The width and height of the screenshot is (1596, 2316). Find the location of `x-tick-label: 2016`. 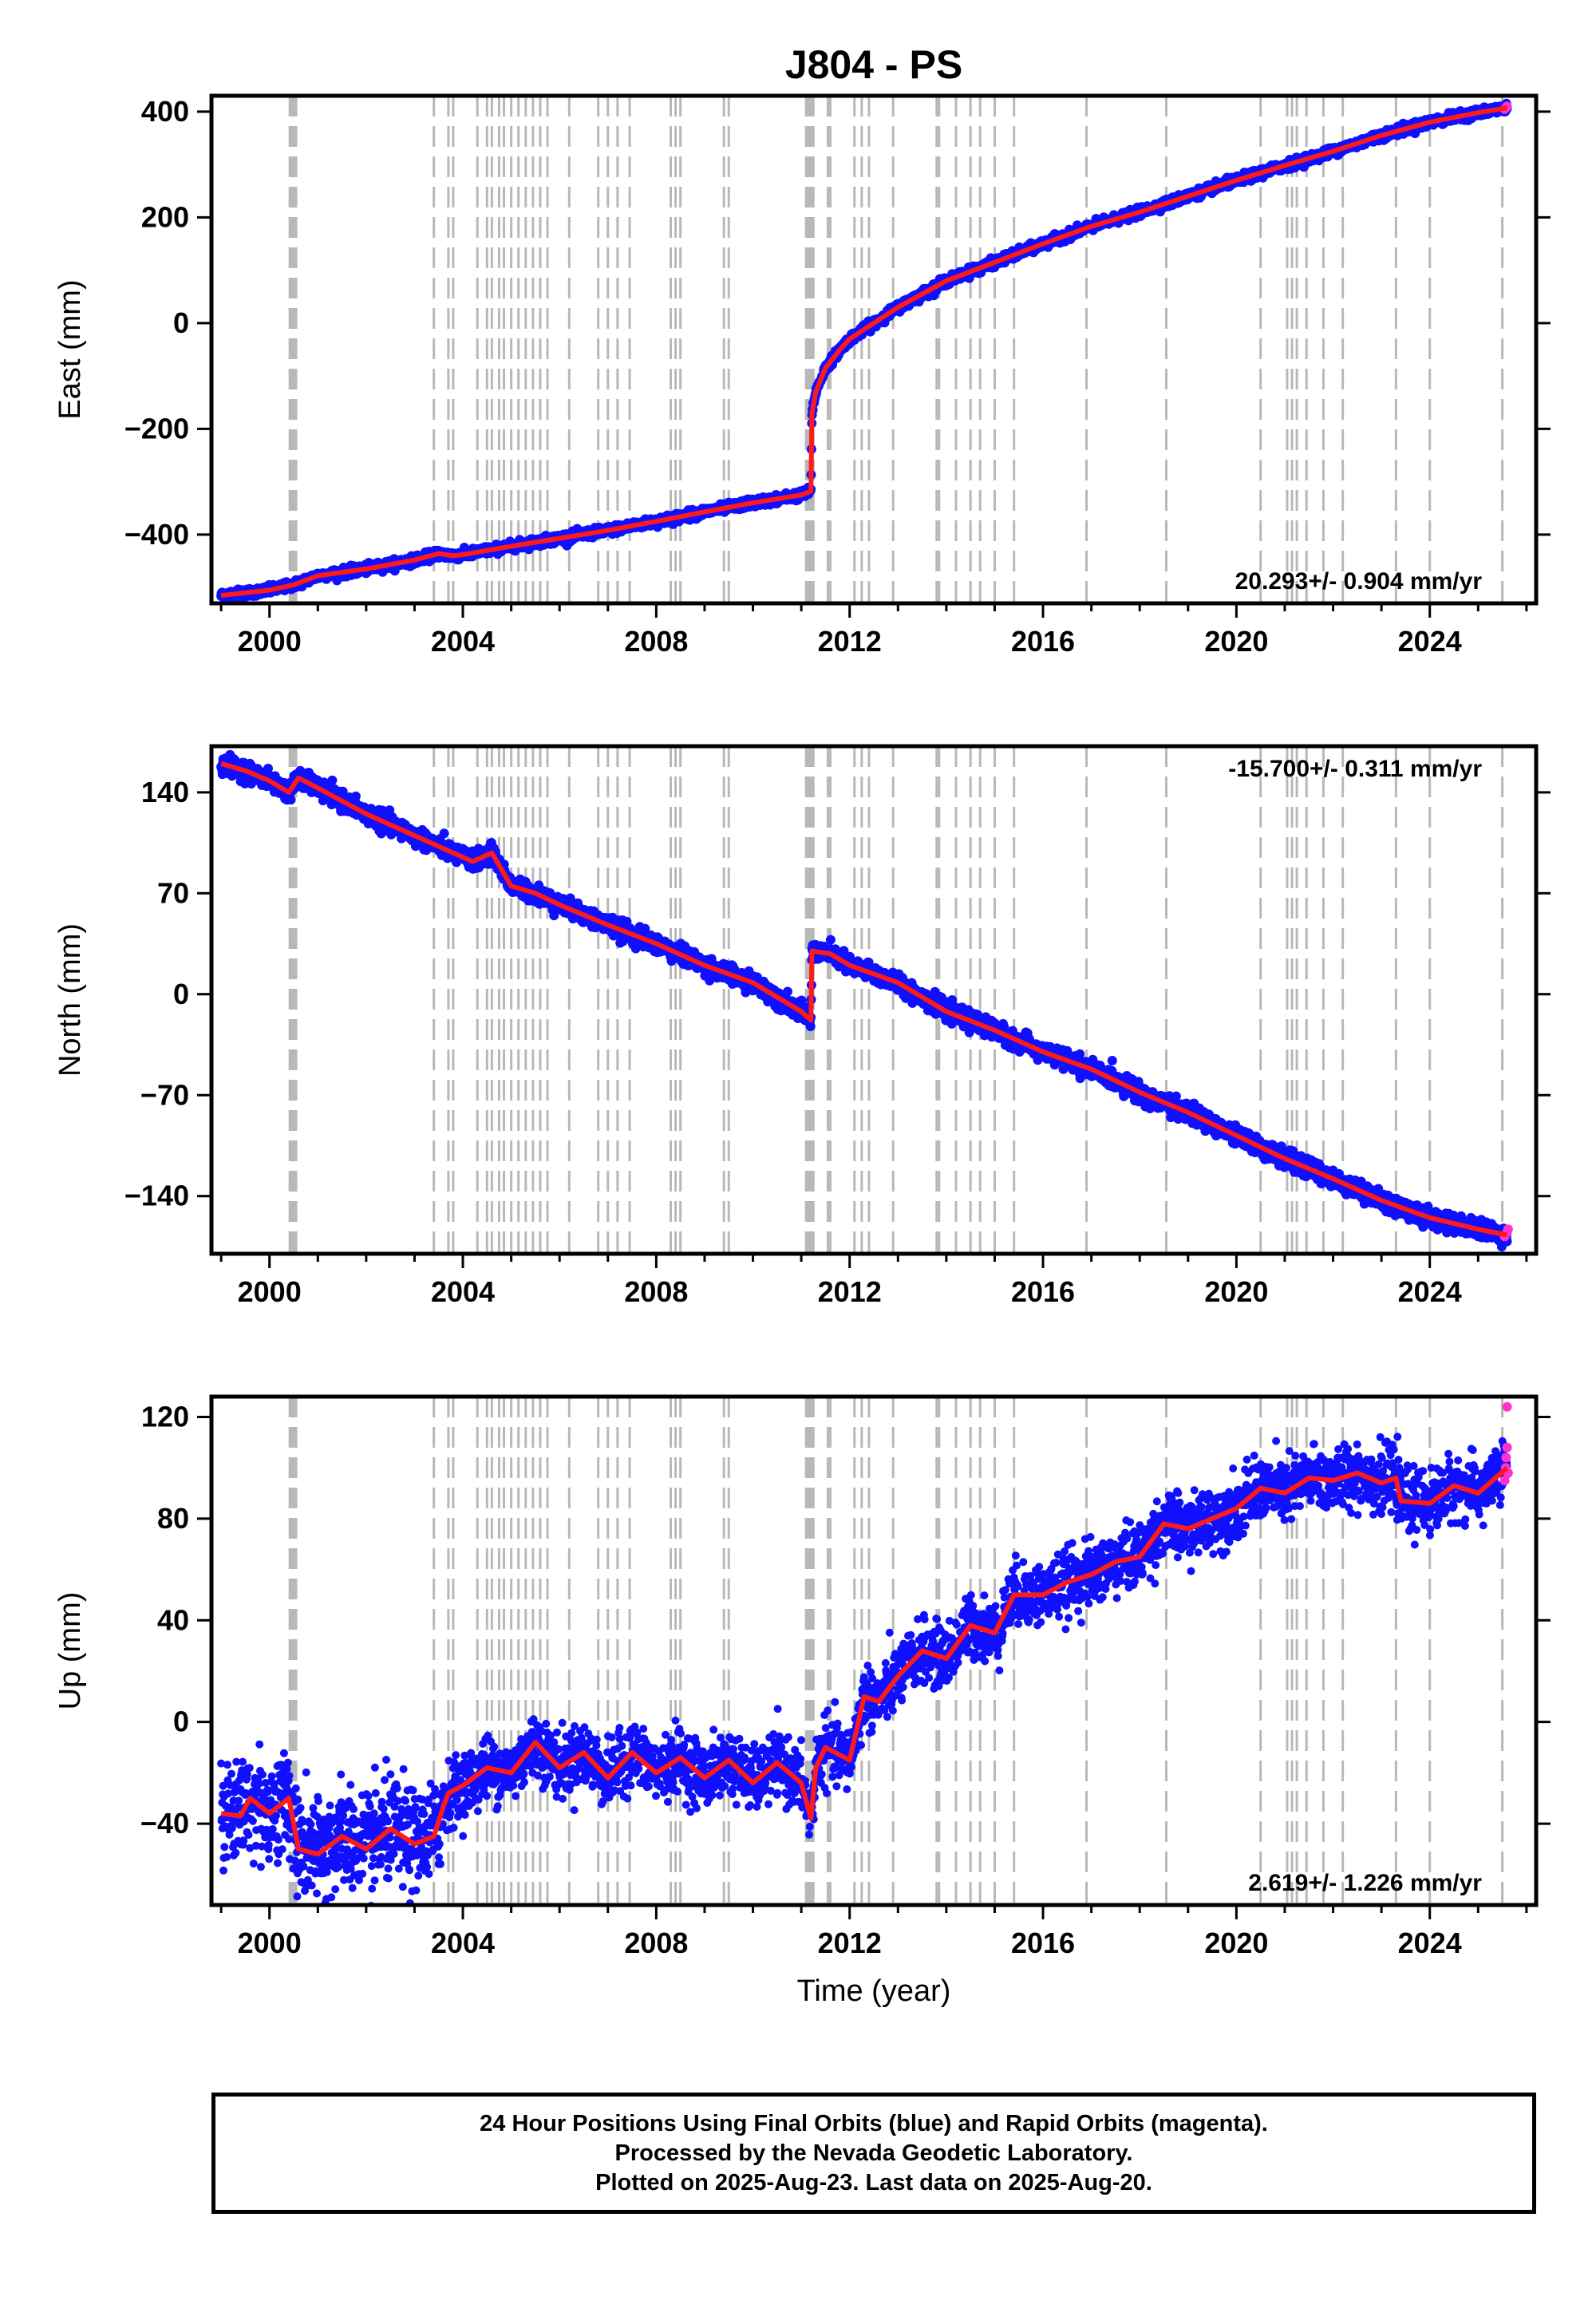

x-tick-label: 2016 is located at coordinates (1043, 641).